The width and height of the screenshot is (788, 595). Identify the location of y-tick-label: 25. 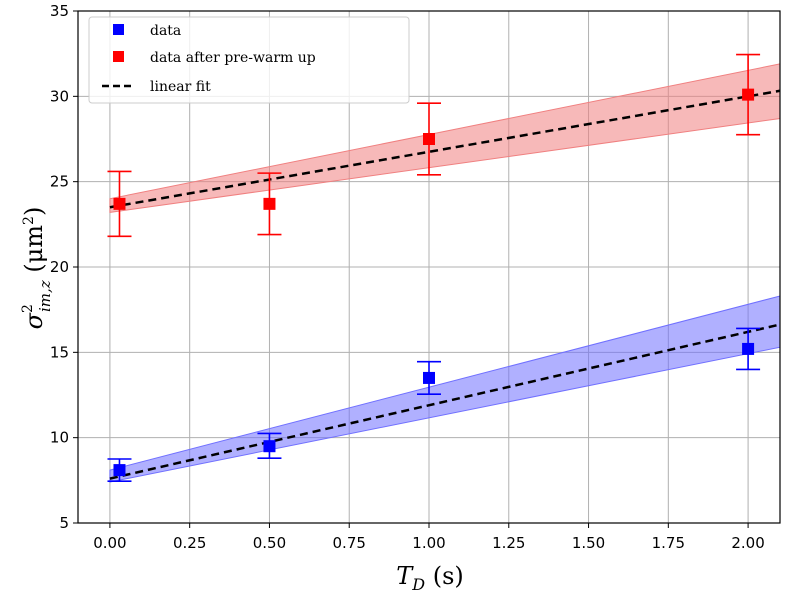
(59, 182).